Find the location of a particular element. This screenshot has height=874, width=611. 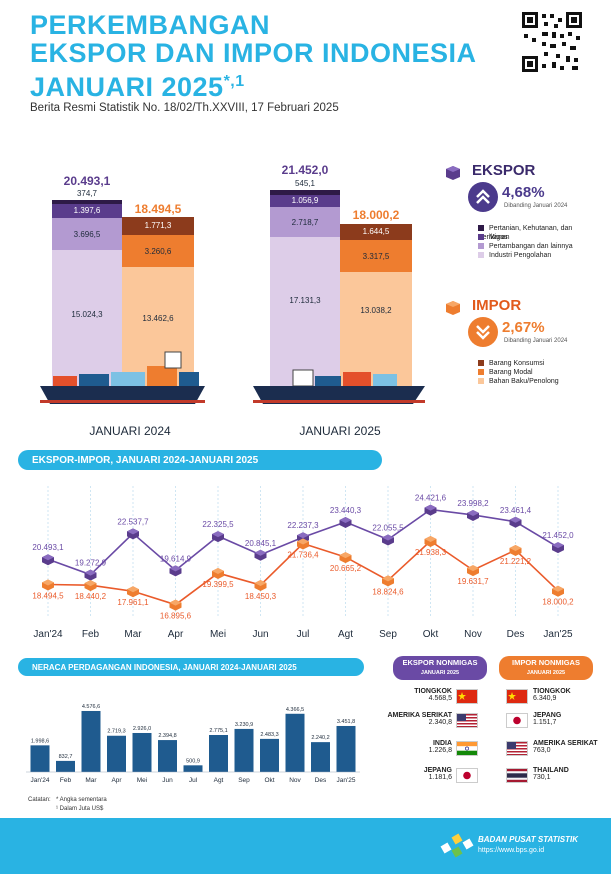

ekspor-2024-value-pertambangan: 3.696,5 is located at coordinates (87, 234).